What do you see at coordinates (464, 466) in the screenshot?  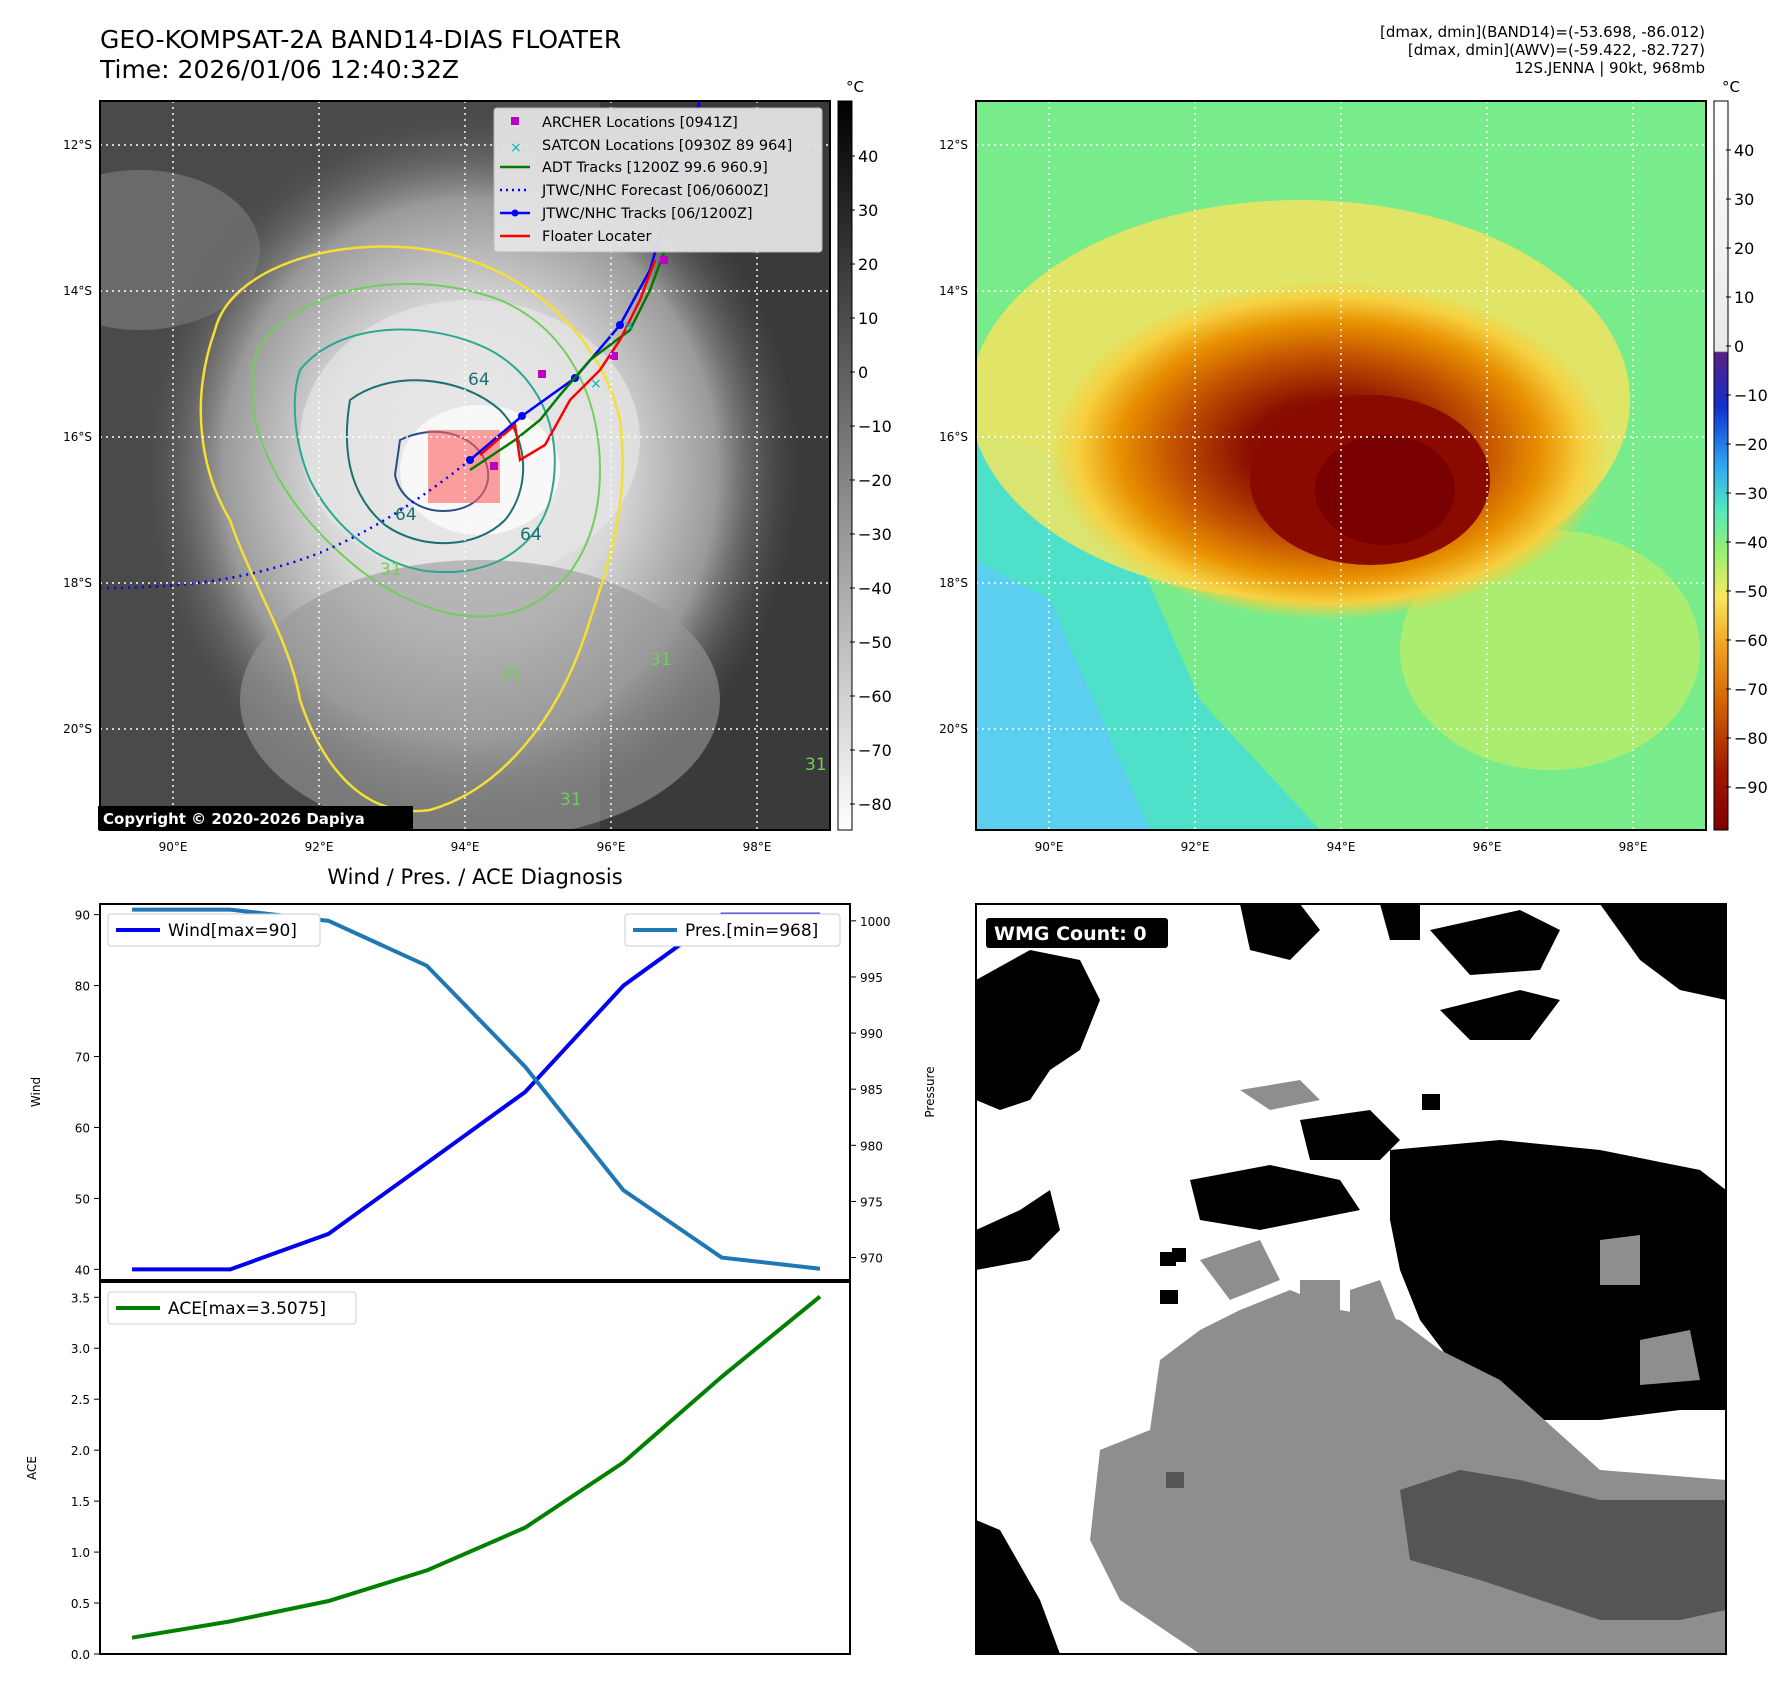 I see `floater-box` at bounding box center [464, 466].